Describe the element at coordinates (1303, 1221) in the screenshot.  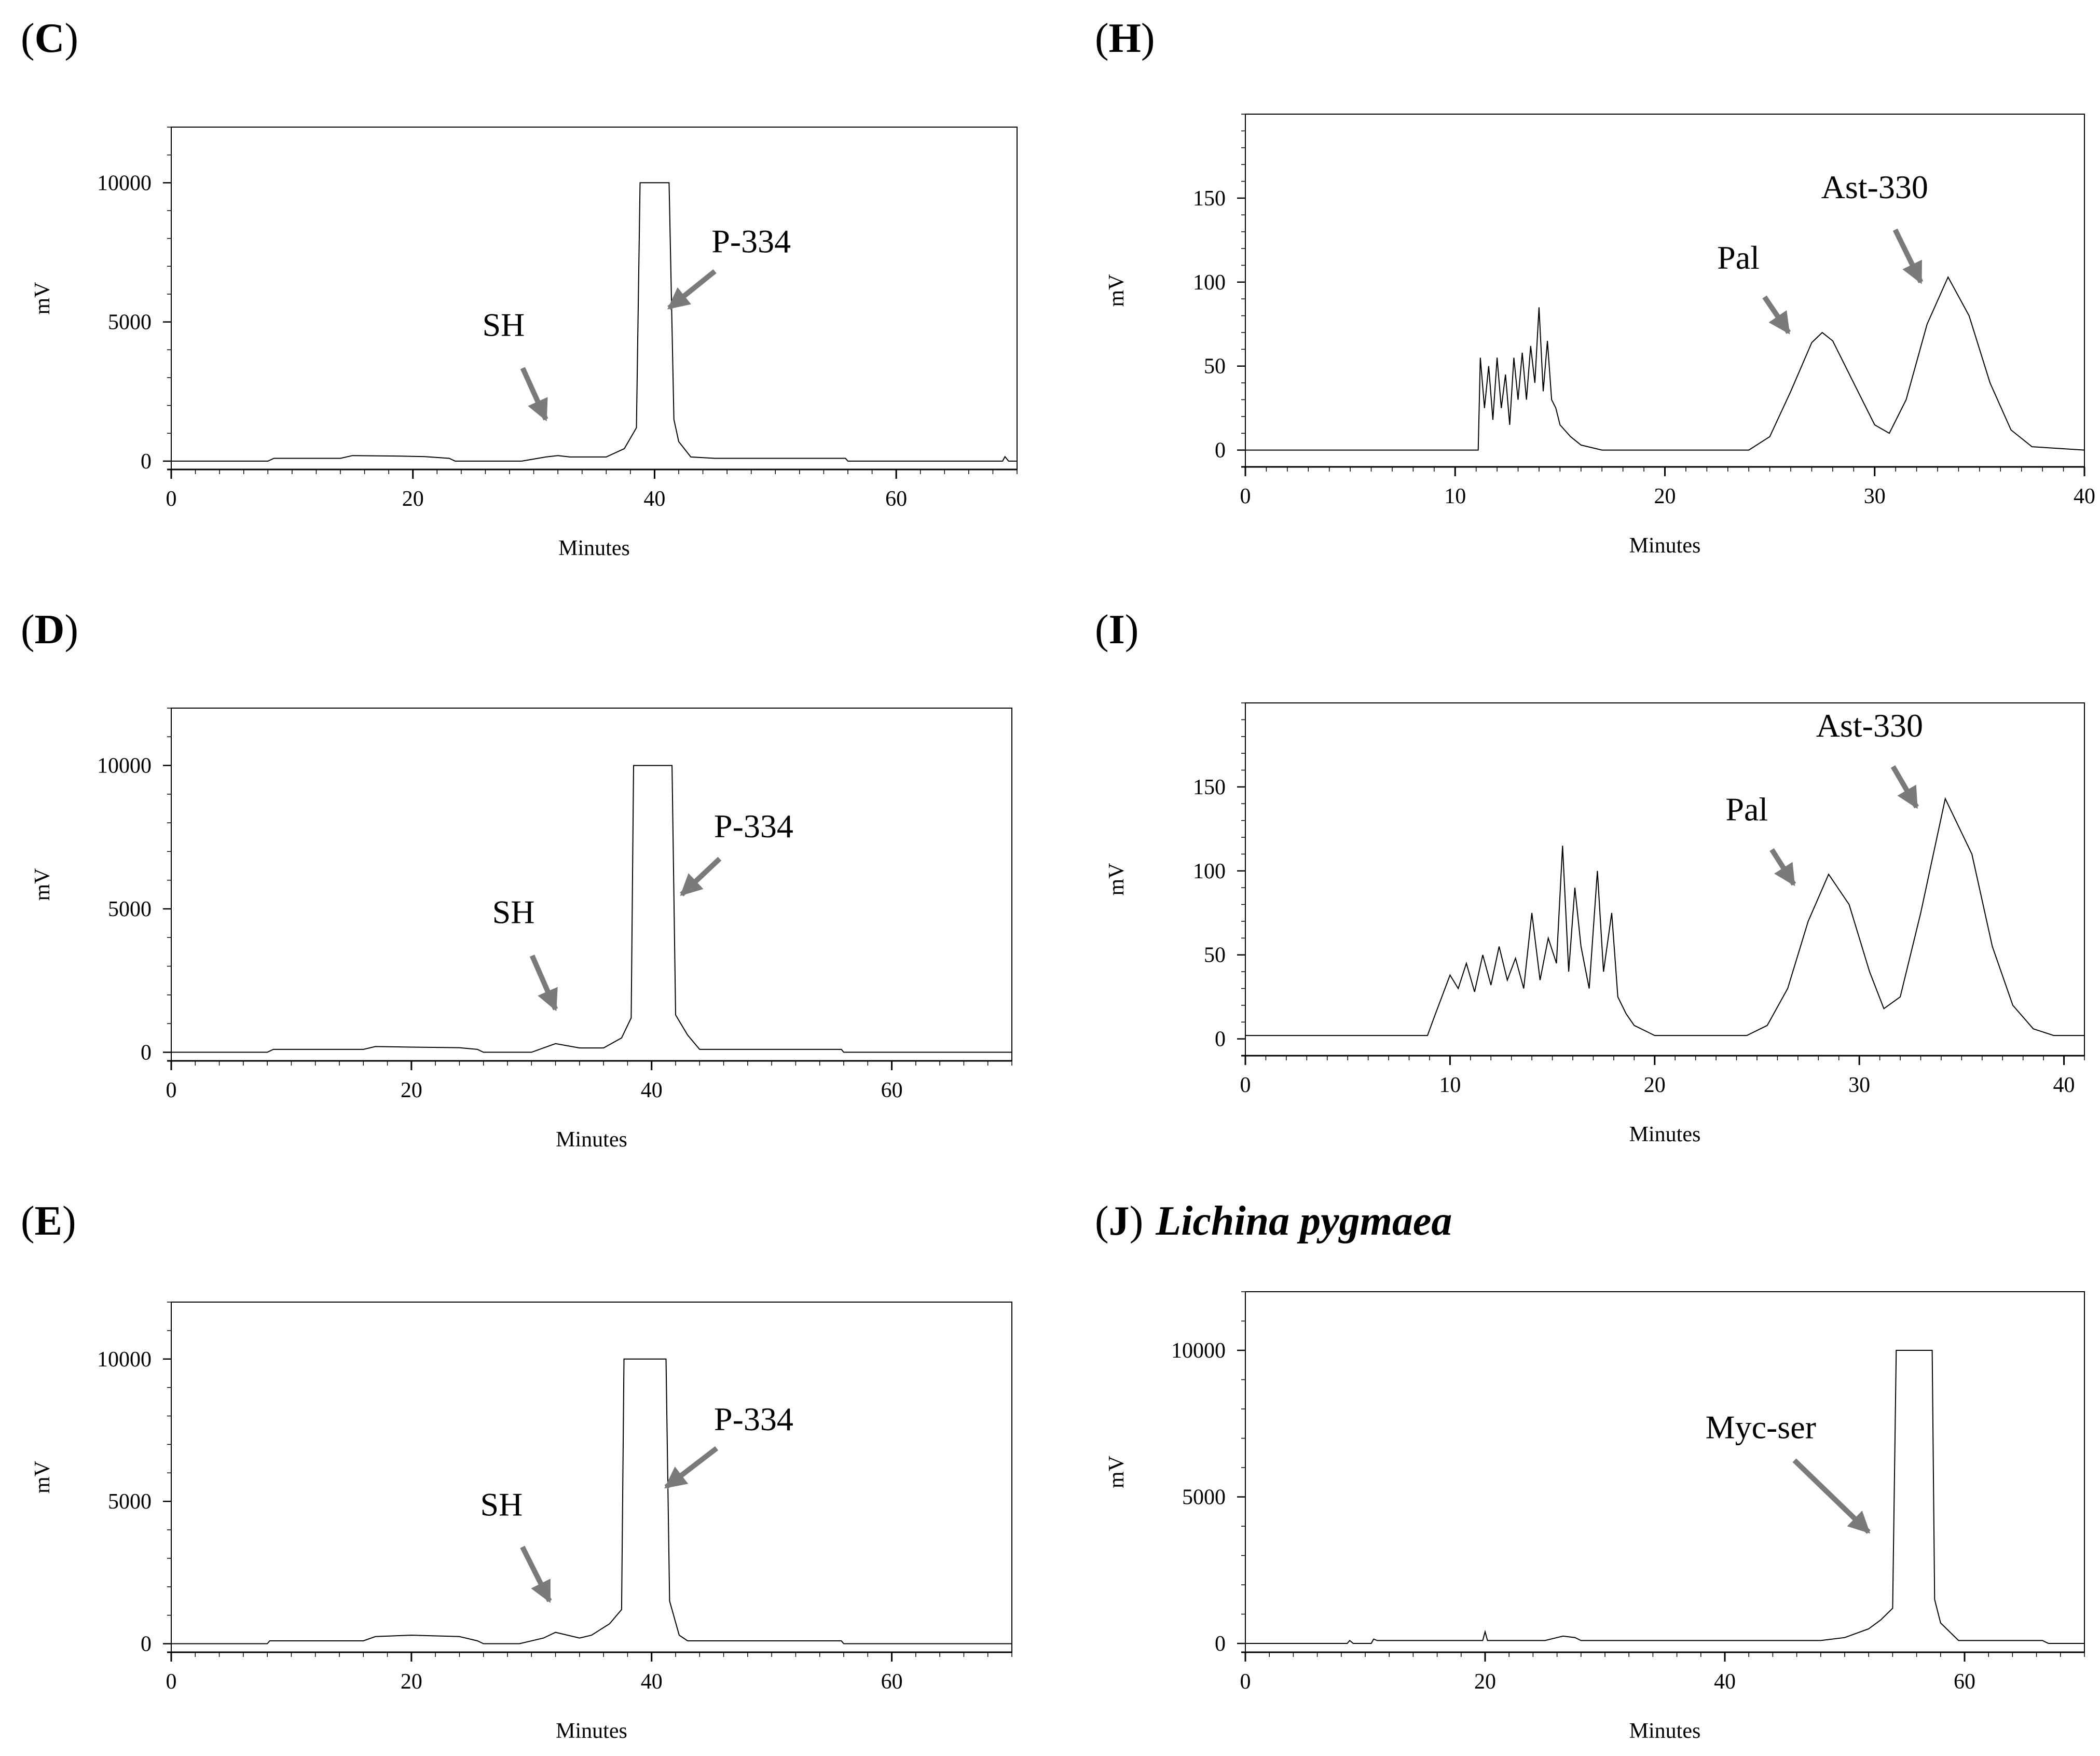
I see `panel-title: Lichina pygmaea` at that location.